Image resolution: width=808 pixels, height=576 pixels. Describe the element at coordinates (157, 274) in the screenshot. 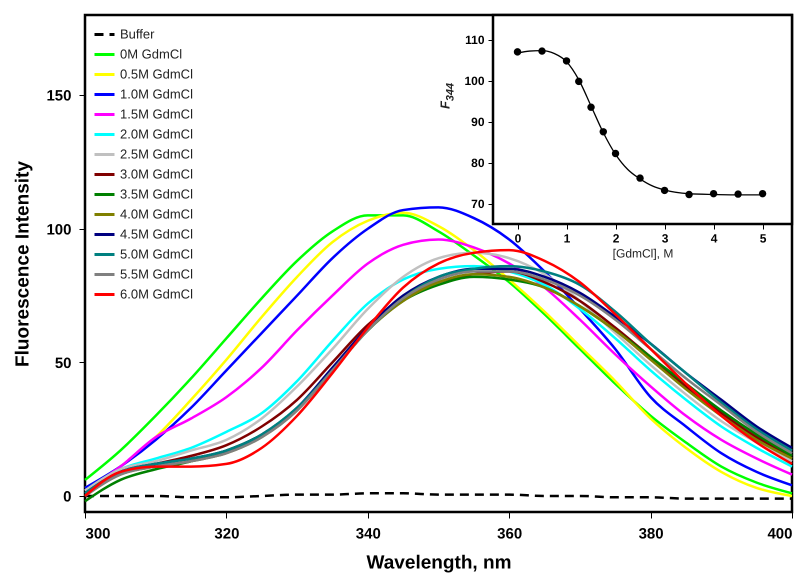

I see `legend-label: 5.5M GdmCl` at that location.